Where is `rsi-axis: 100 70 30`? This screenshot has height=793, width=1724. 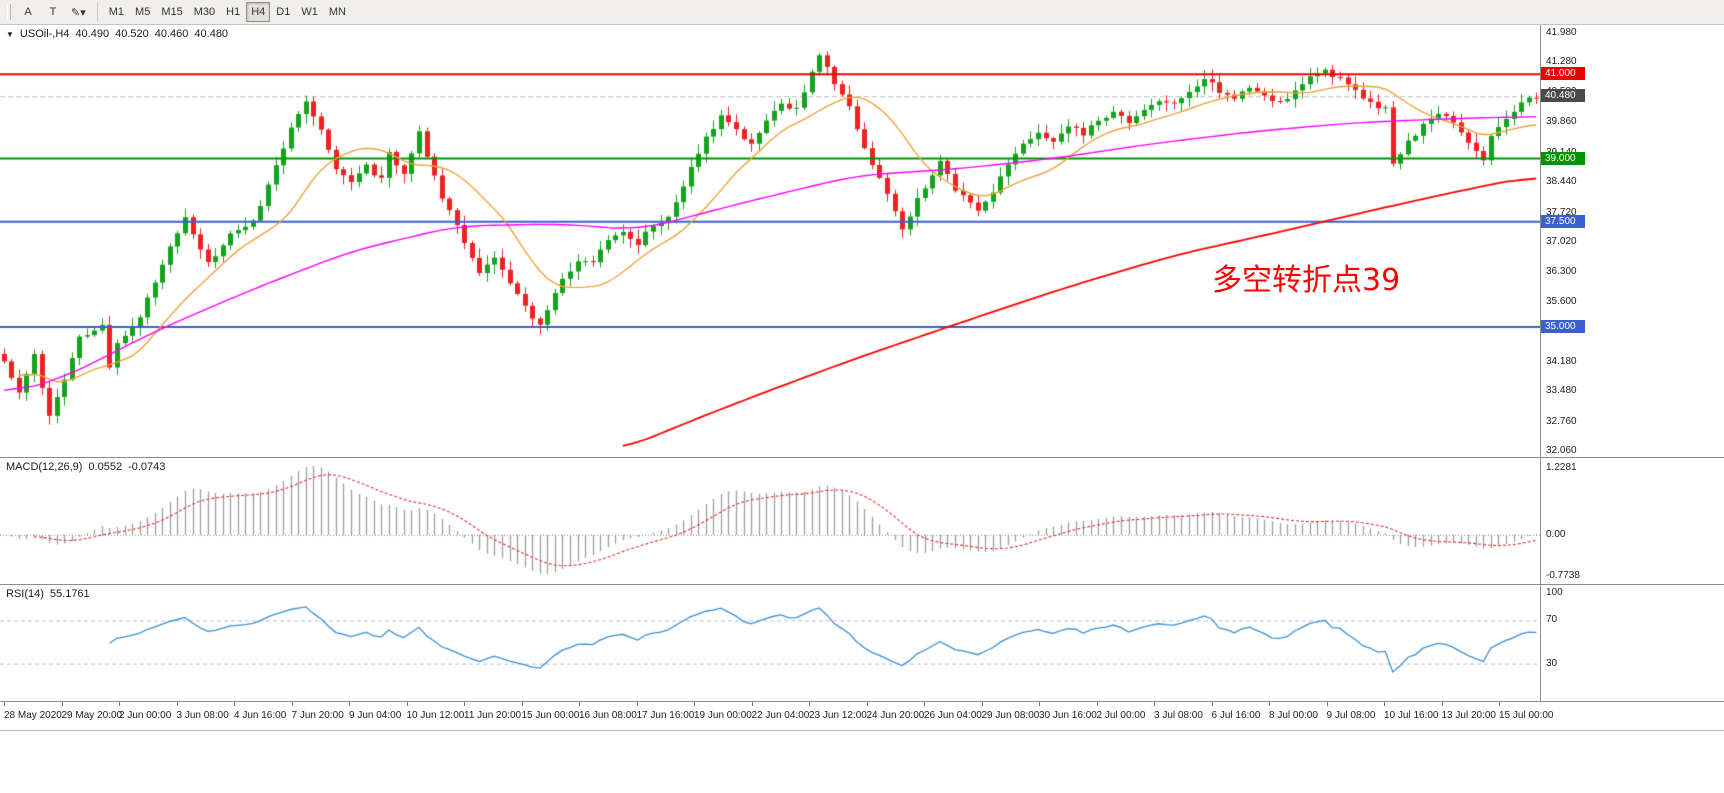
rsi-axis: 100 70 30 is located at coordinates (1632, 643).